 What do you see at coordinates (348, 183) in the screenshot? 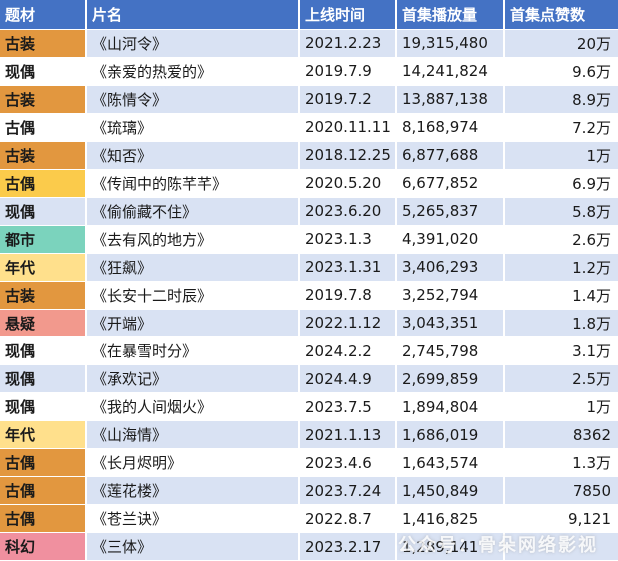
I see `cell-date: 2020.5.20` at bounding box center [348, 183].